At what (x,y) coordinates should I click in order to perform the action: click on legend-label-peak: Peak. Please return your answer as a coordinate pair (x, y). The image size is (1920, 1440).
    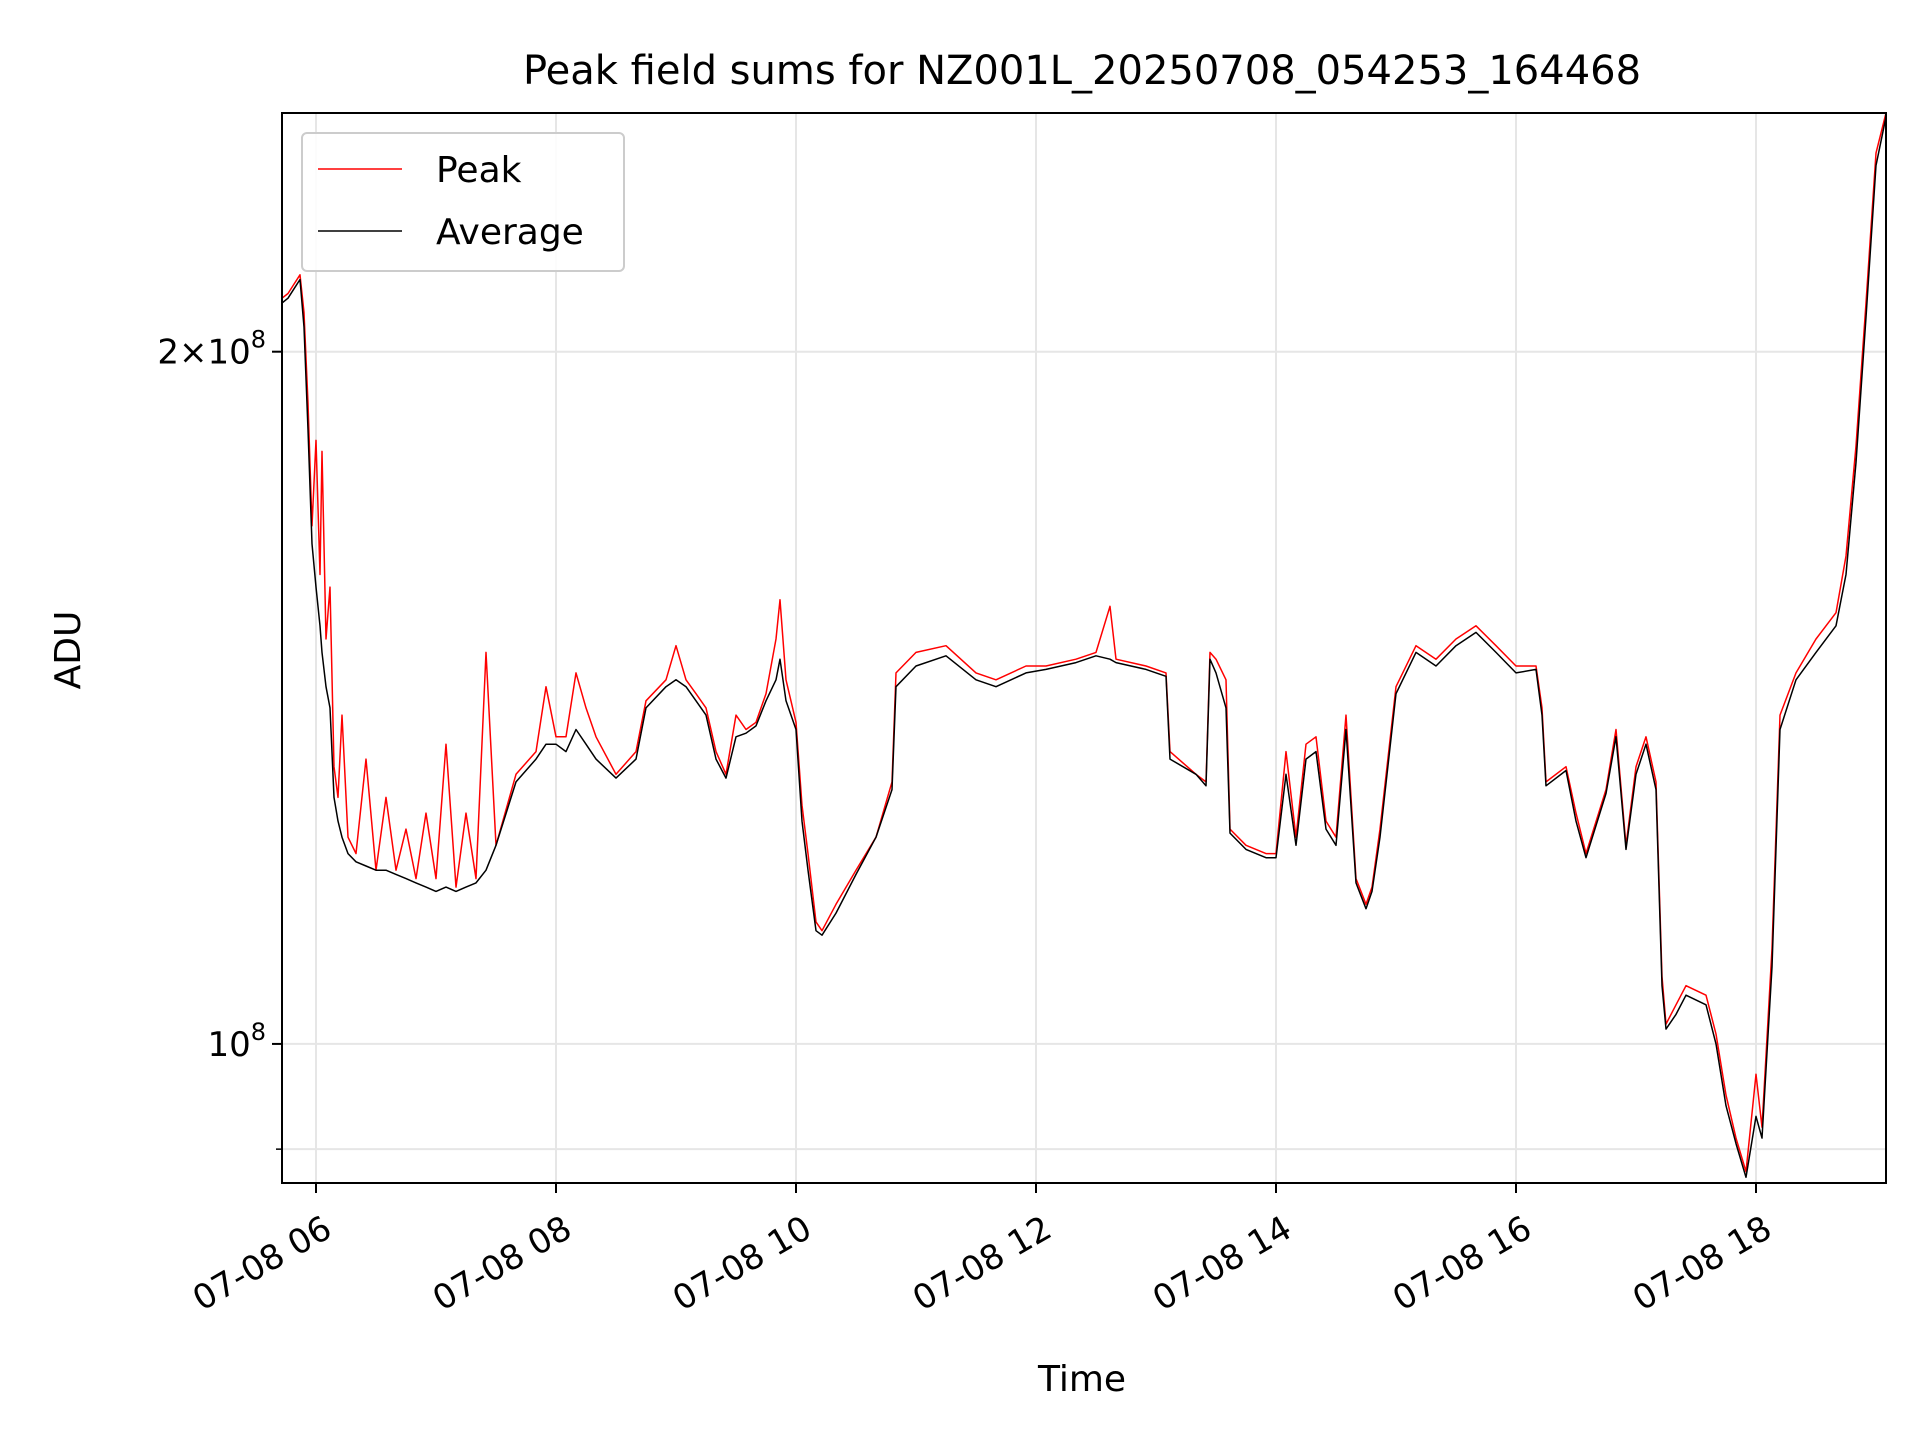
    Looking at the image, I should click on (479, 170).